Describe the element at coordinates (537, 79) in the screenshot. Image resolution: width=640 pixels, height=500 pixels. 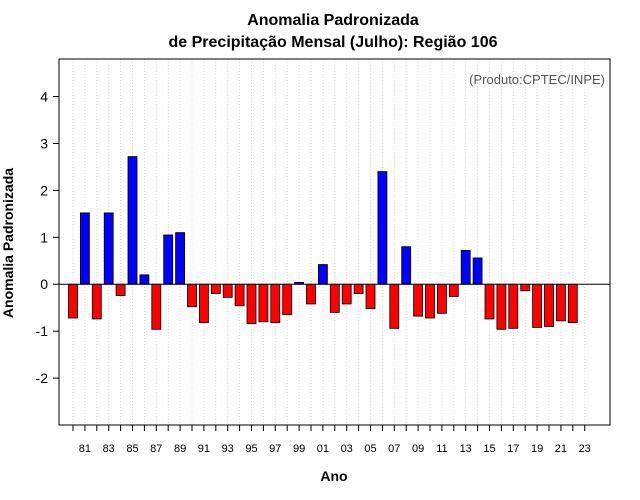
I see `credit-text: (Produto:CPTEC/INPE)` at that location.